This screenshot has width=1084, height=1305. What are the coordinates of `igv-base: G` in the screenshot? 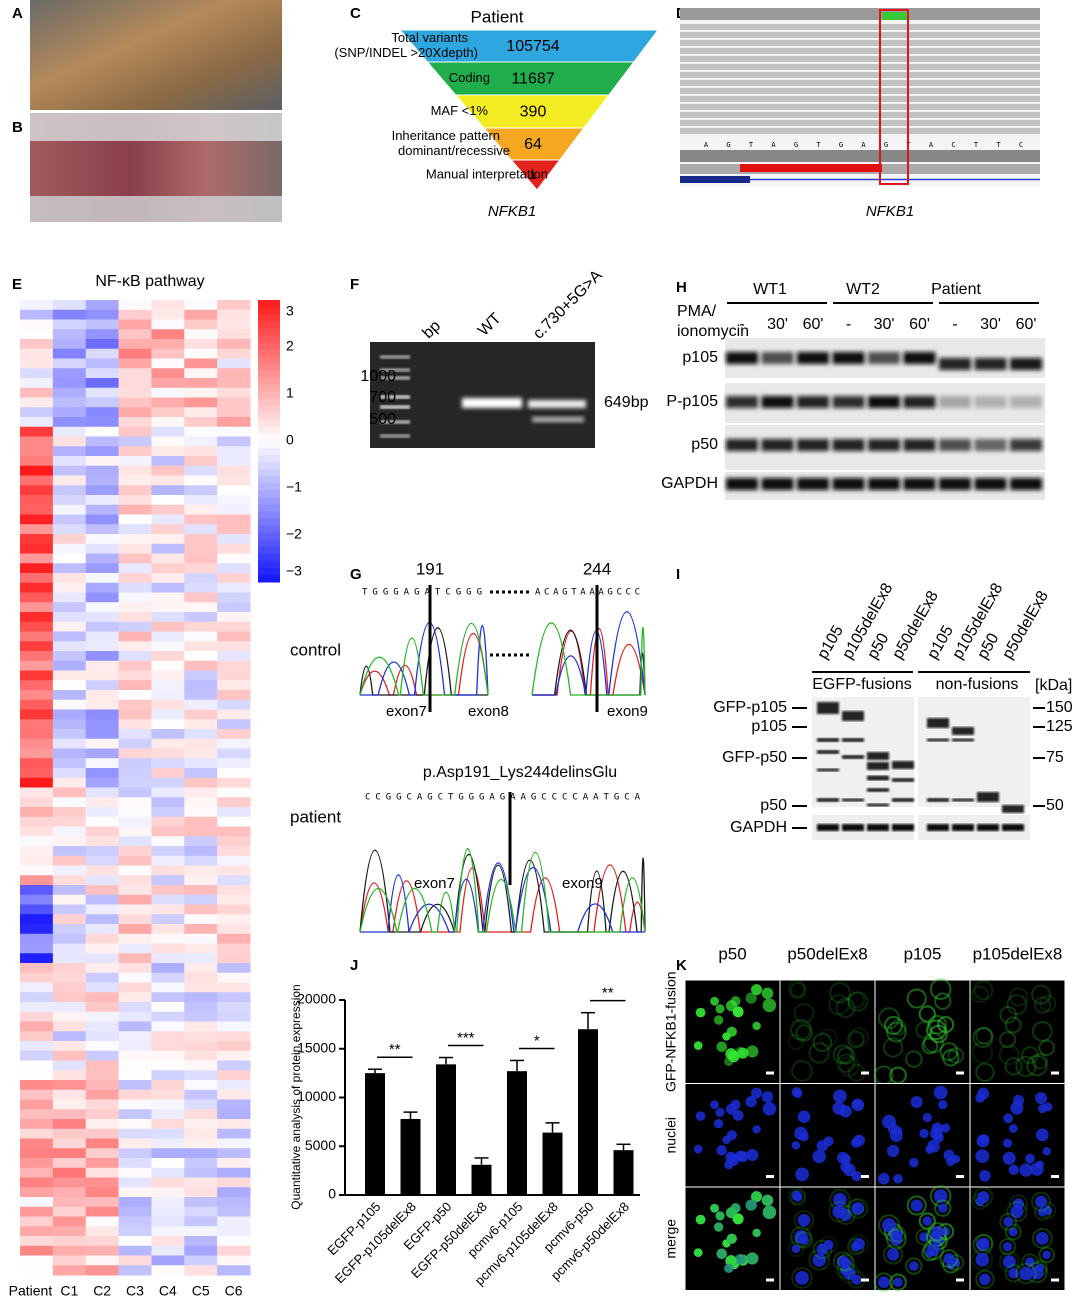 It's located at (796, 145).